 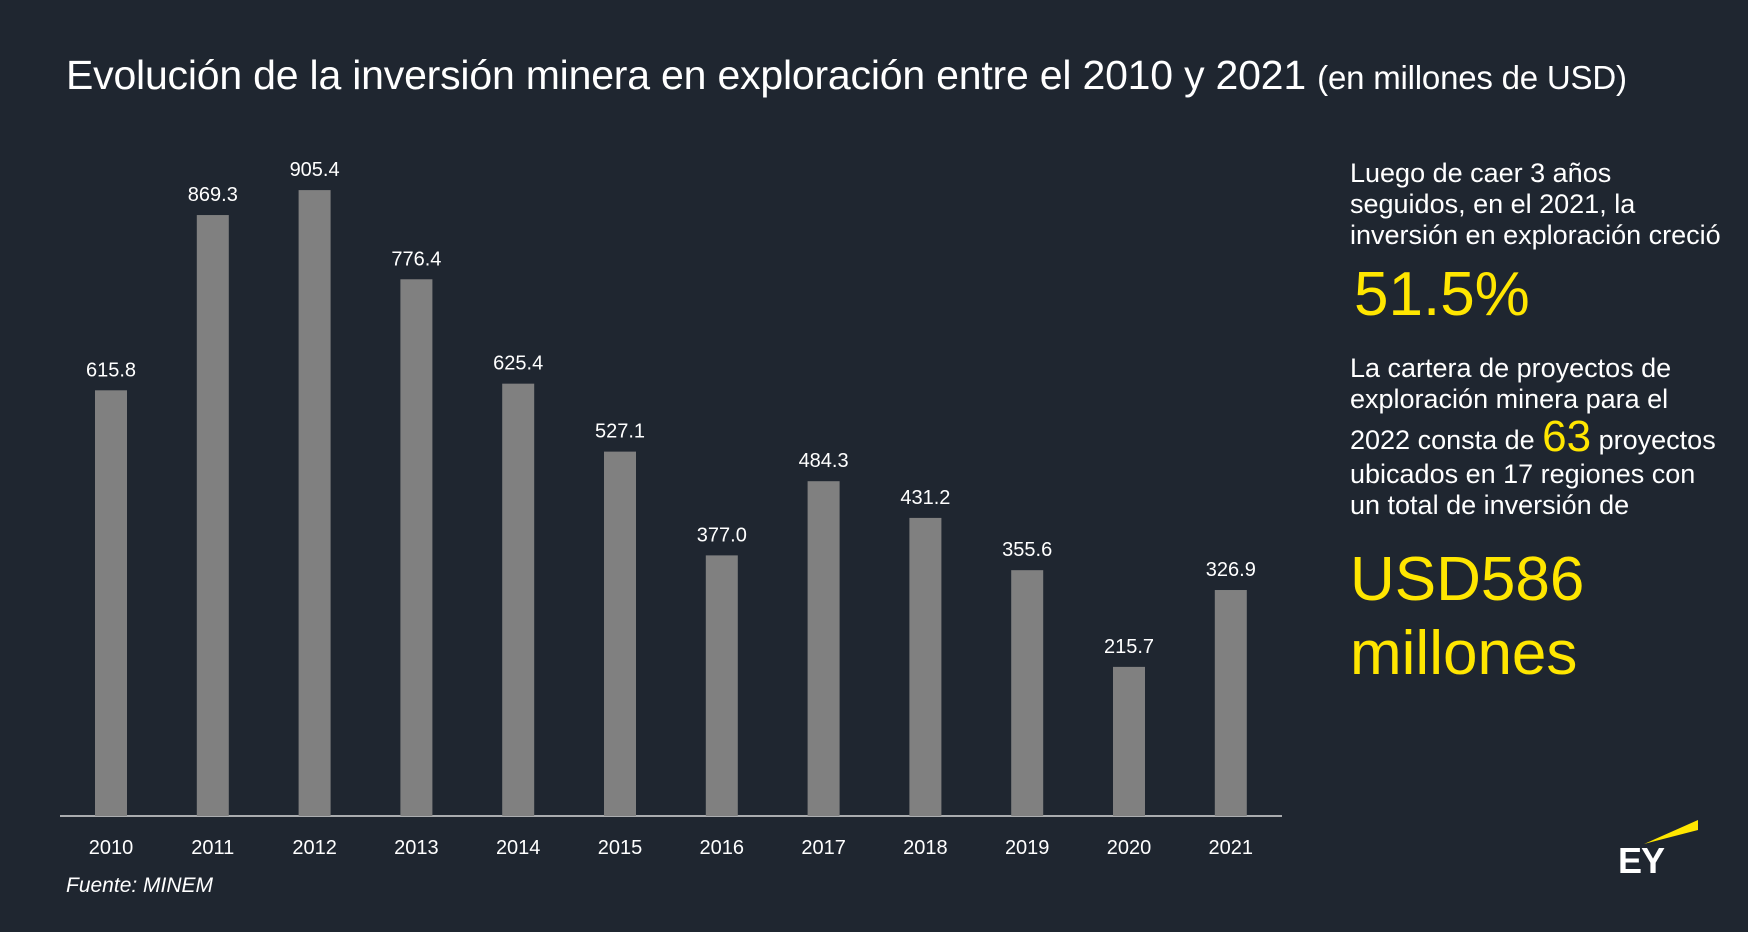 I want to click on x-tick-label-2012: 2012, so click(x=314, y=848).